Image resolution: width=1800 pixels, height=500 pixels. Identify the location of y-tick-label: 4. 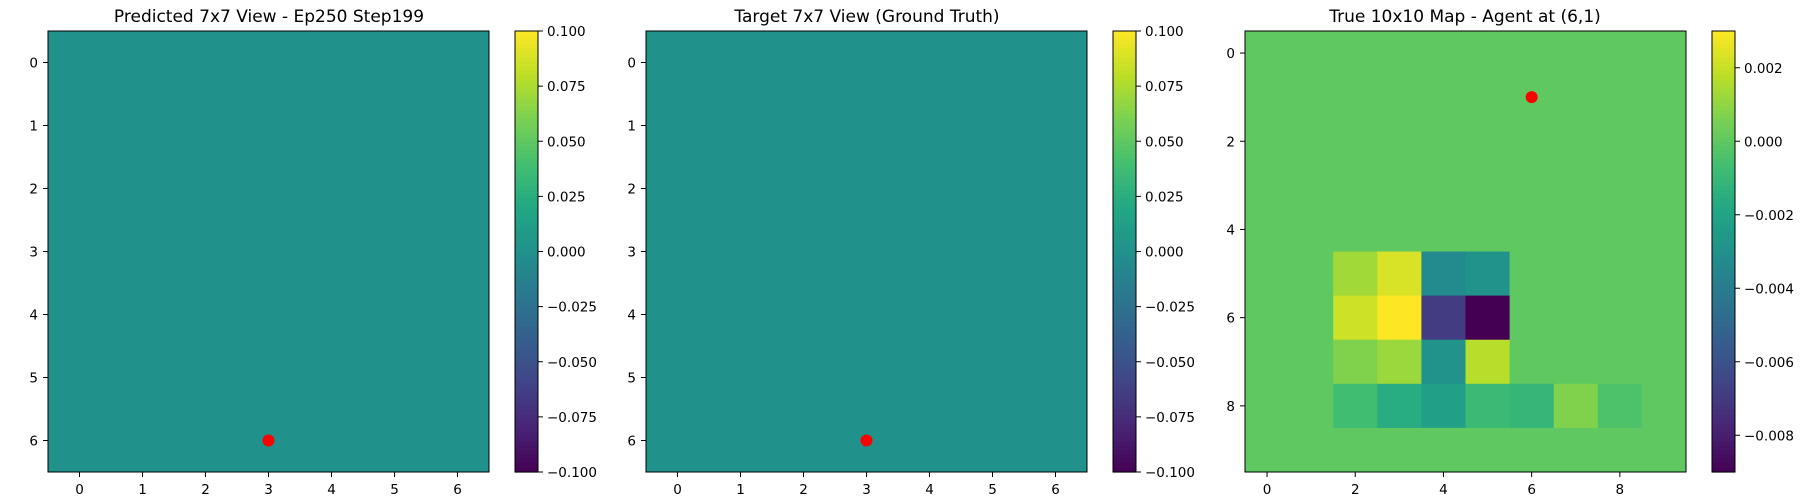
(1230, 230).